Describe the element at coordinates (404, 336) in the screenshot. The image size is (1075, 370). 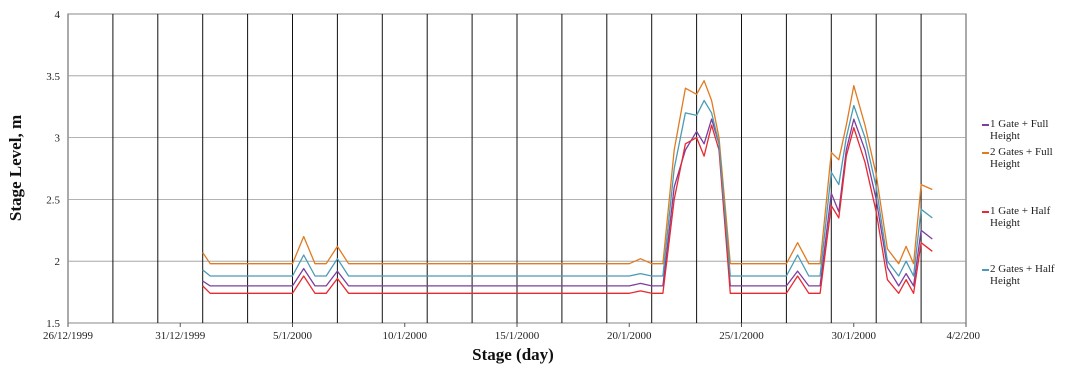
I see `x-tick-label-3: 10/1/2000` at that location.